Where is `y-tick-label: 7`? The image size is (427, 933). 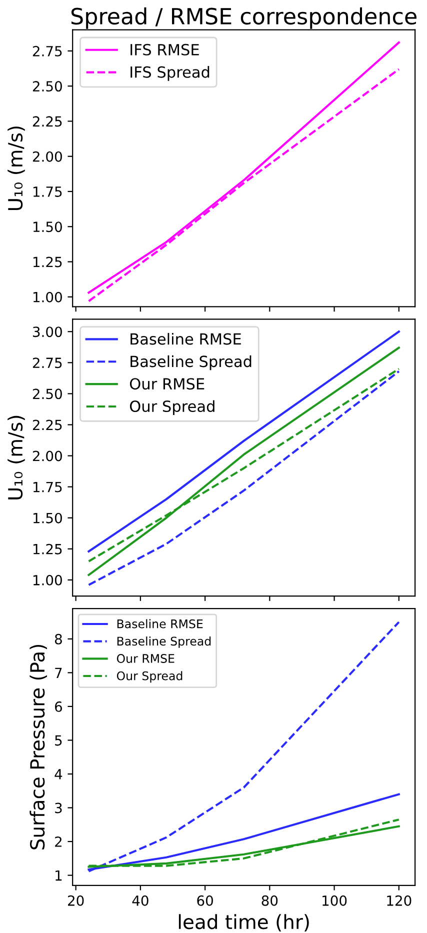 y-tick-label: 7 is located at coordinates (58, 673).